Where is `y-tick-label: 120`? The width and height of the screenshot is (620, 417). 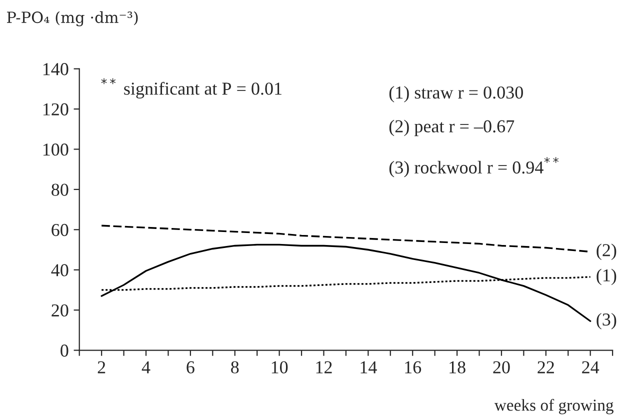 y-tick-label: 120 is located at coordinates (55, 109).